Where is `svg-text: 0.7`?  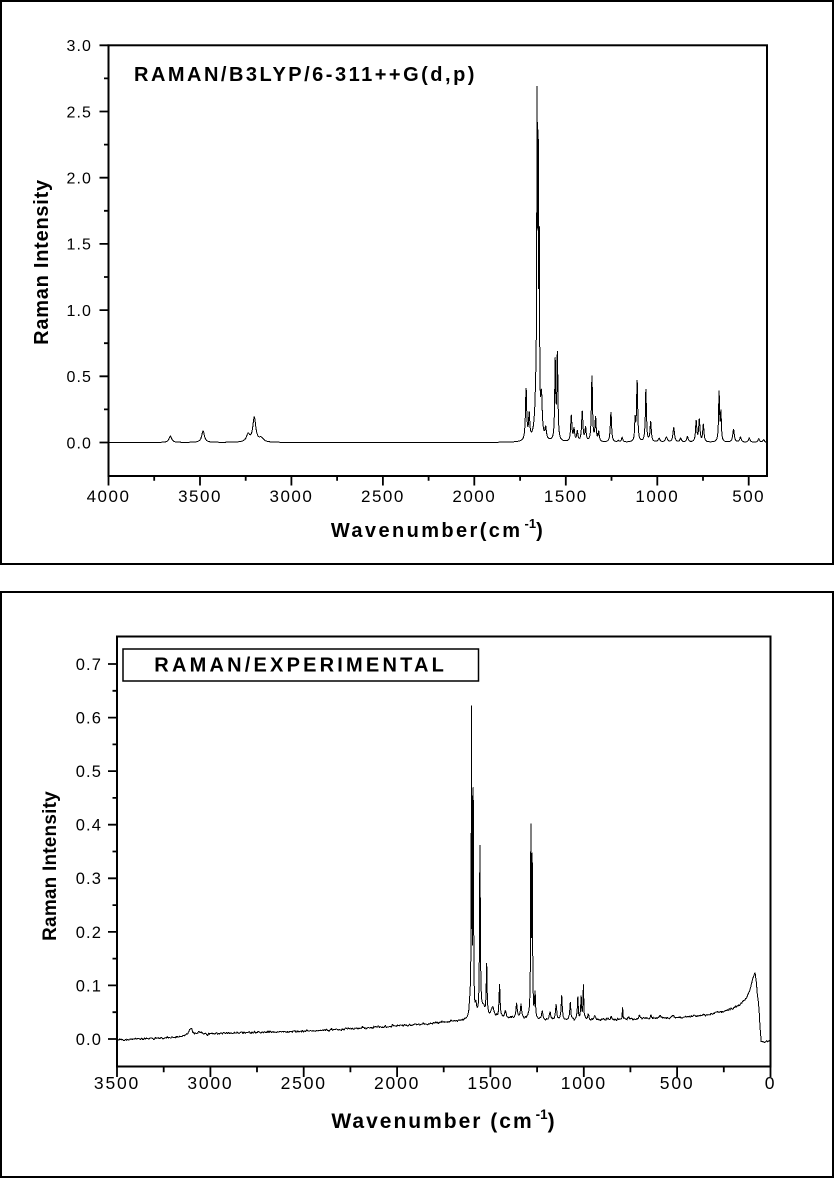
svg-text: 0.7 is located at coordinates (89, 665).